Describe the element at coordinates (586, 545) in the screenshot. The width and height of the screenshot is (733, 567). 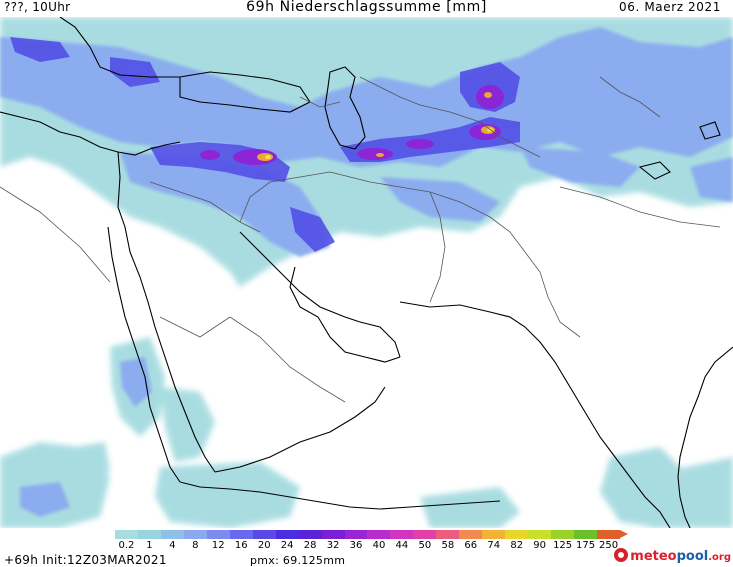
I see `legend-tick-label: 175` at that location.